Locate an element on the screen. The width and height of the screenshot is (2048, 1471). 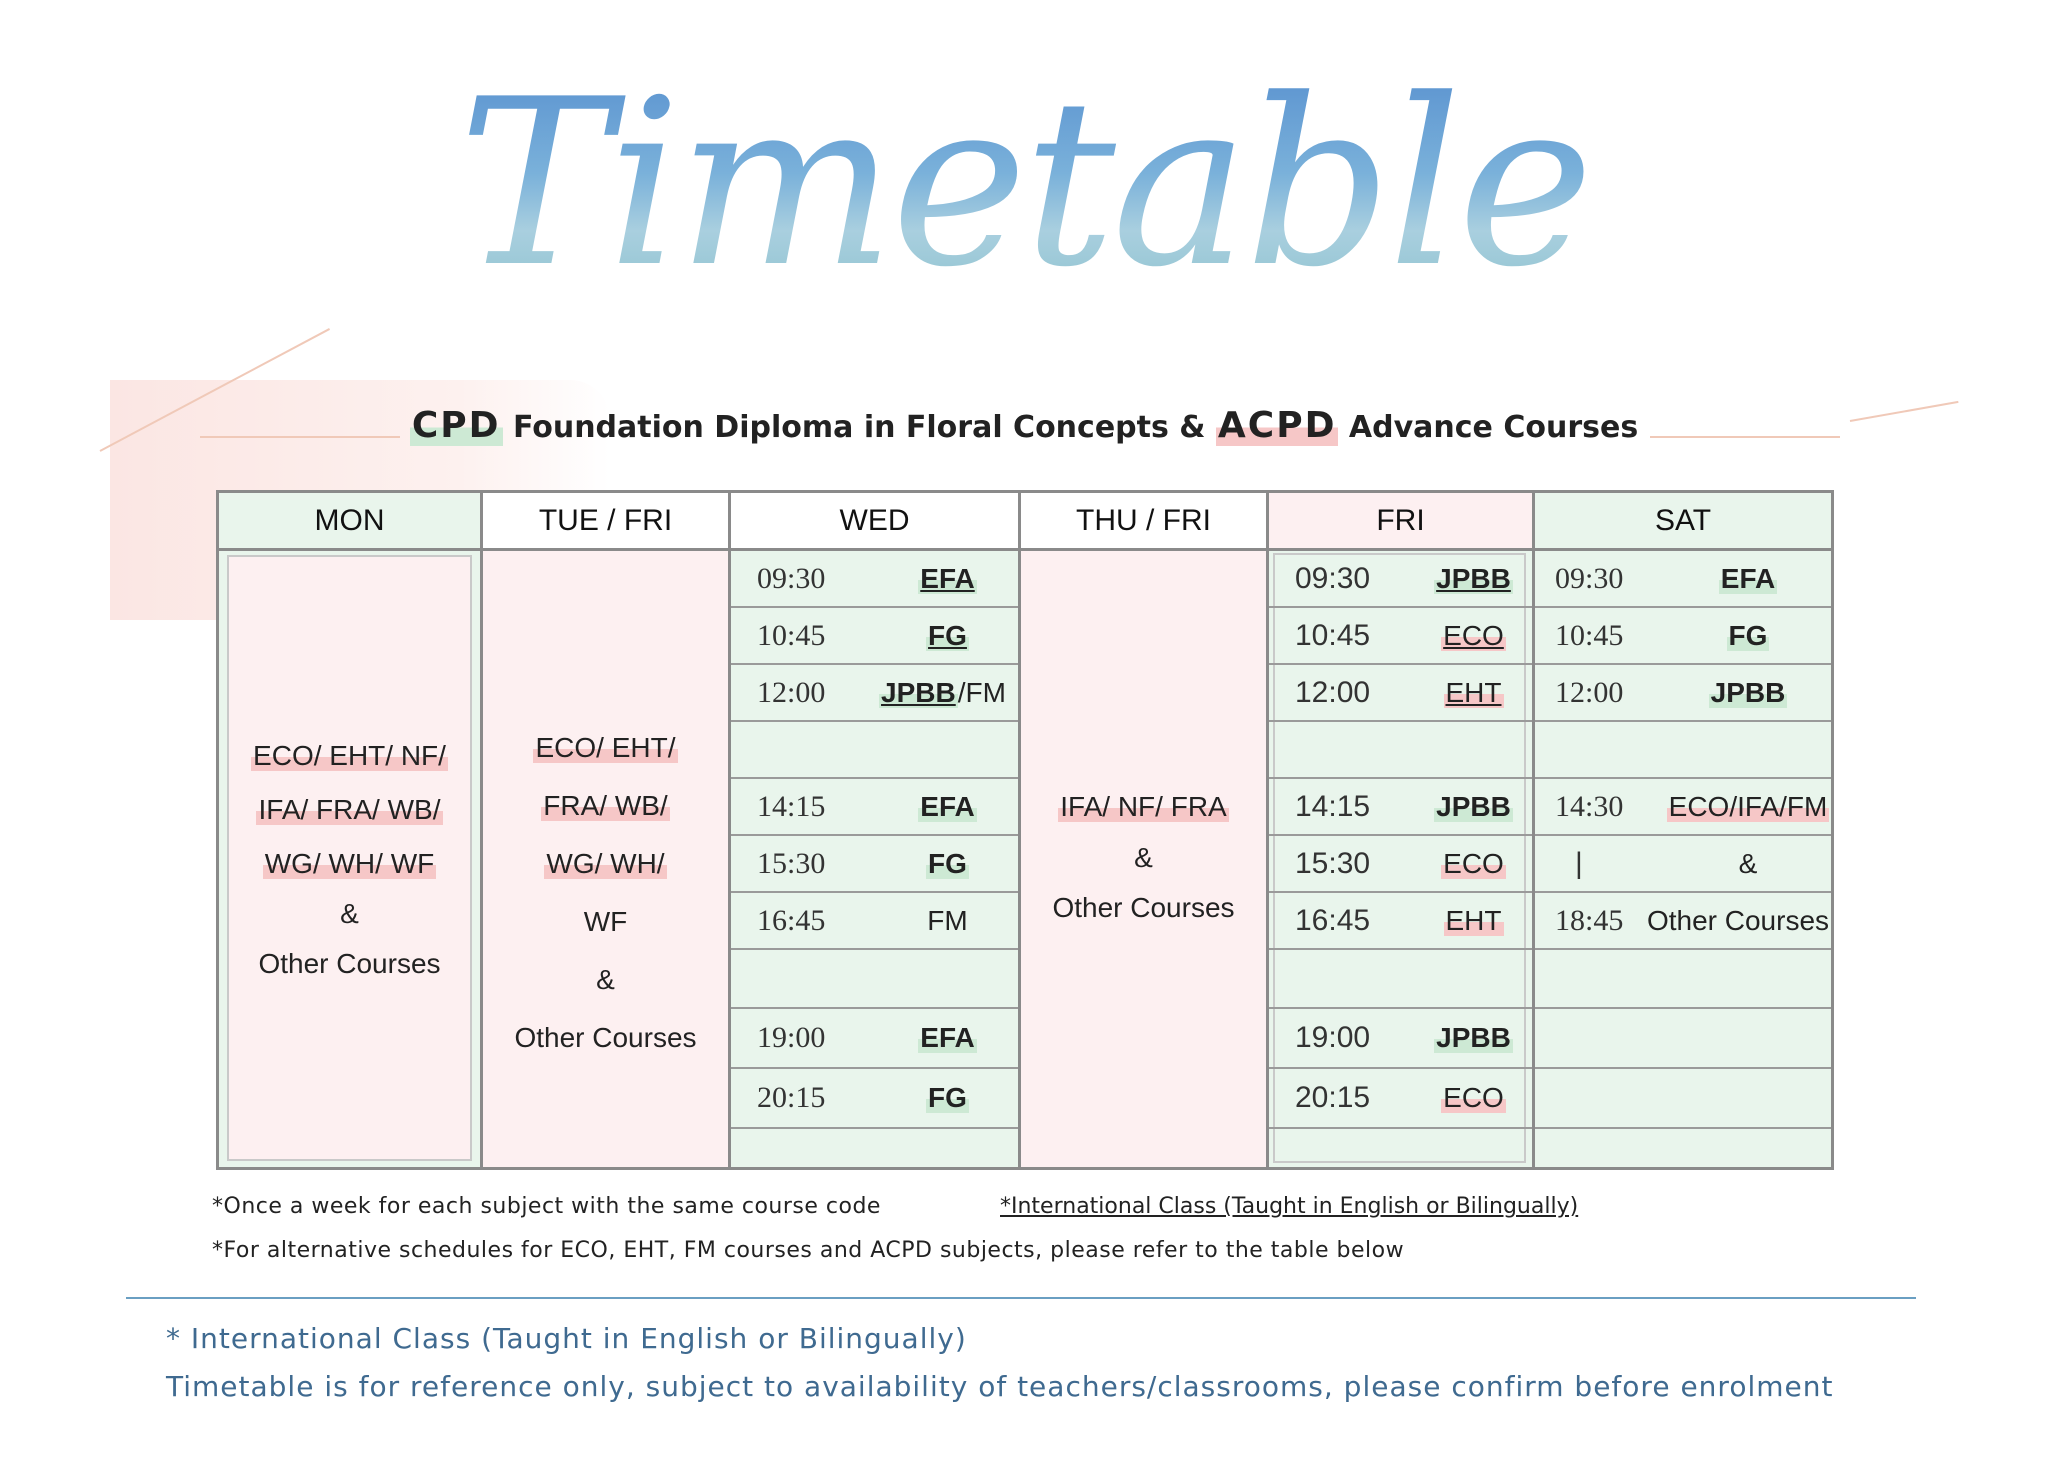
wed-code: JPBB is located at coordinates (918, 692).